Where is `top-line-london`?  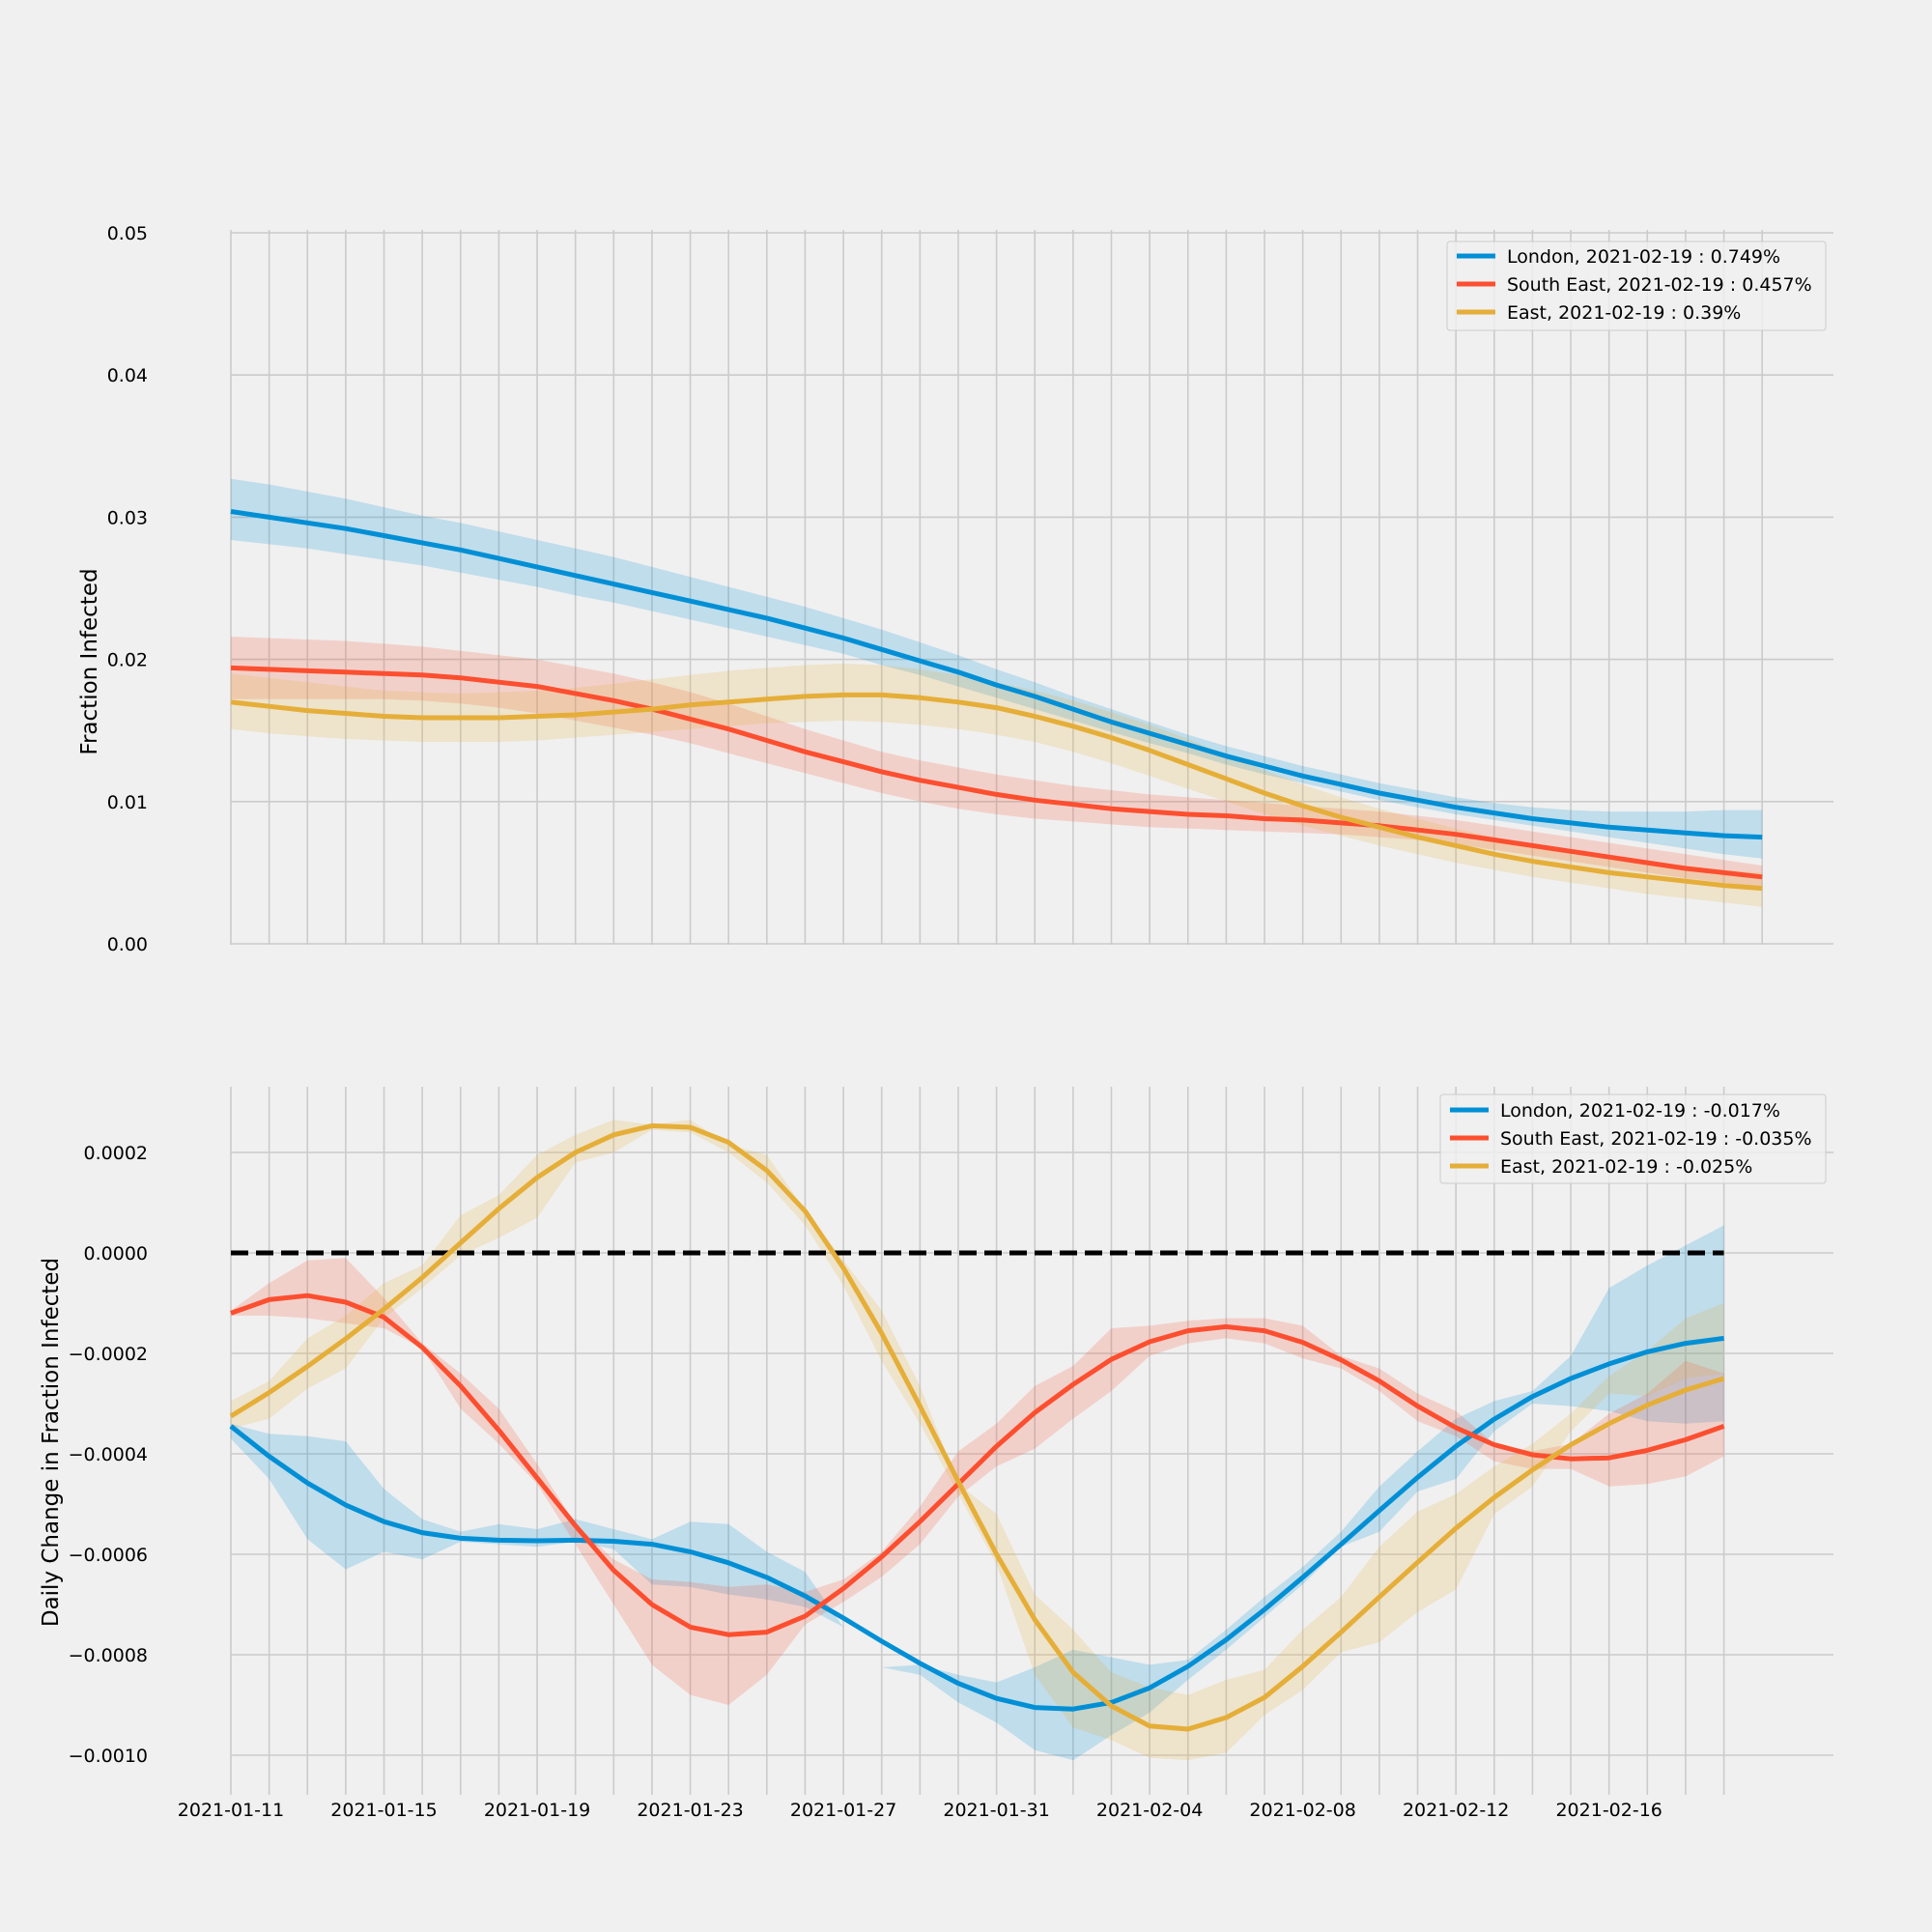
top-line-london is located at coordinates (996, 674).